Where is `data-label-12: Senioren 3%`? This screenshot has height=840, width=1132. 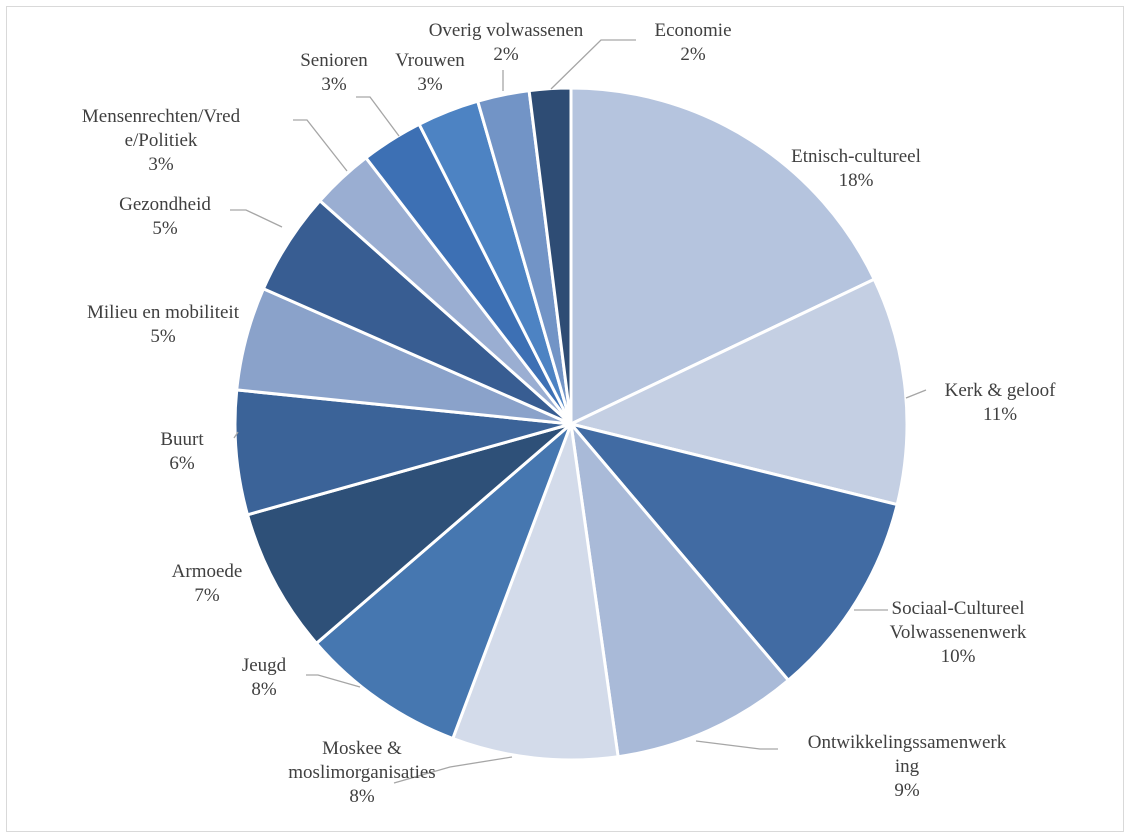 data-label-12: Senioren 3% is located at coordinates (334, 72).